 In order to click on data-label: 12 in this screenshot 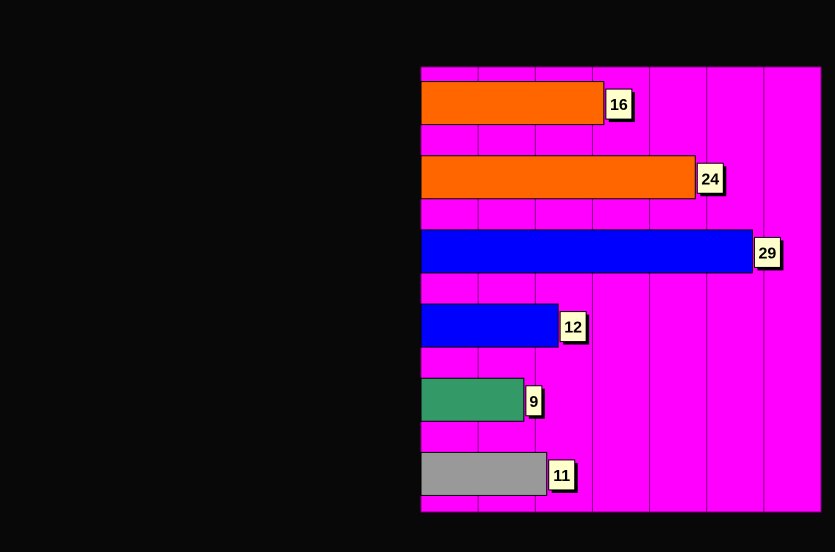, I will do `click(574, 328)`.